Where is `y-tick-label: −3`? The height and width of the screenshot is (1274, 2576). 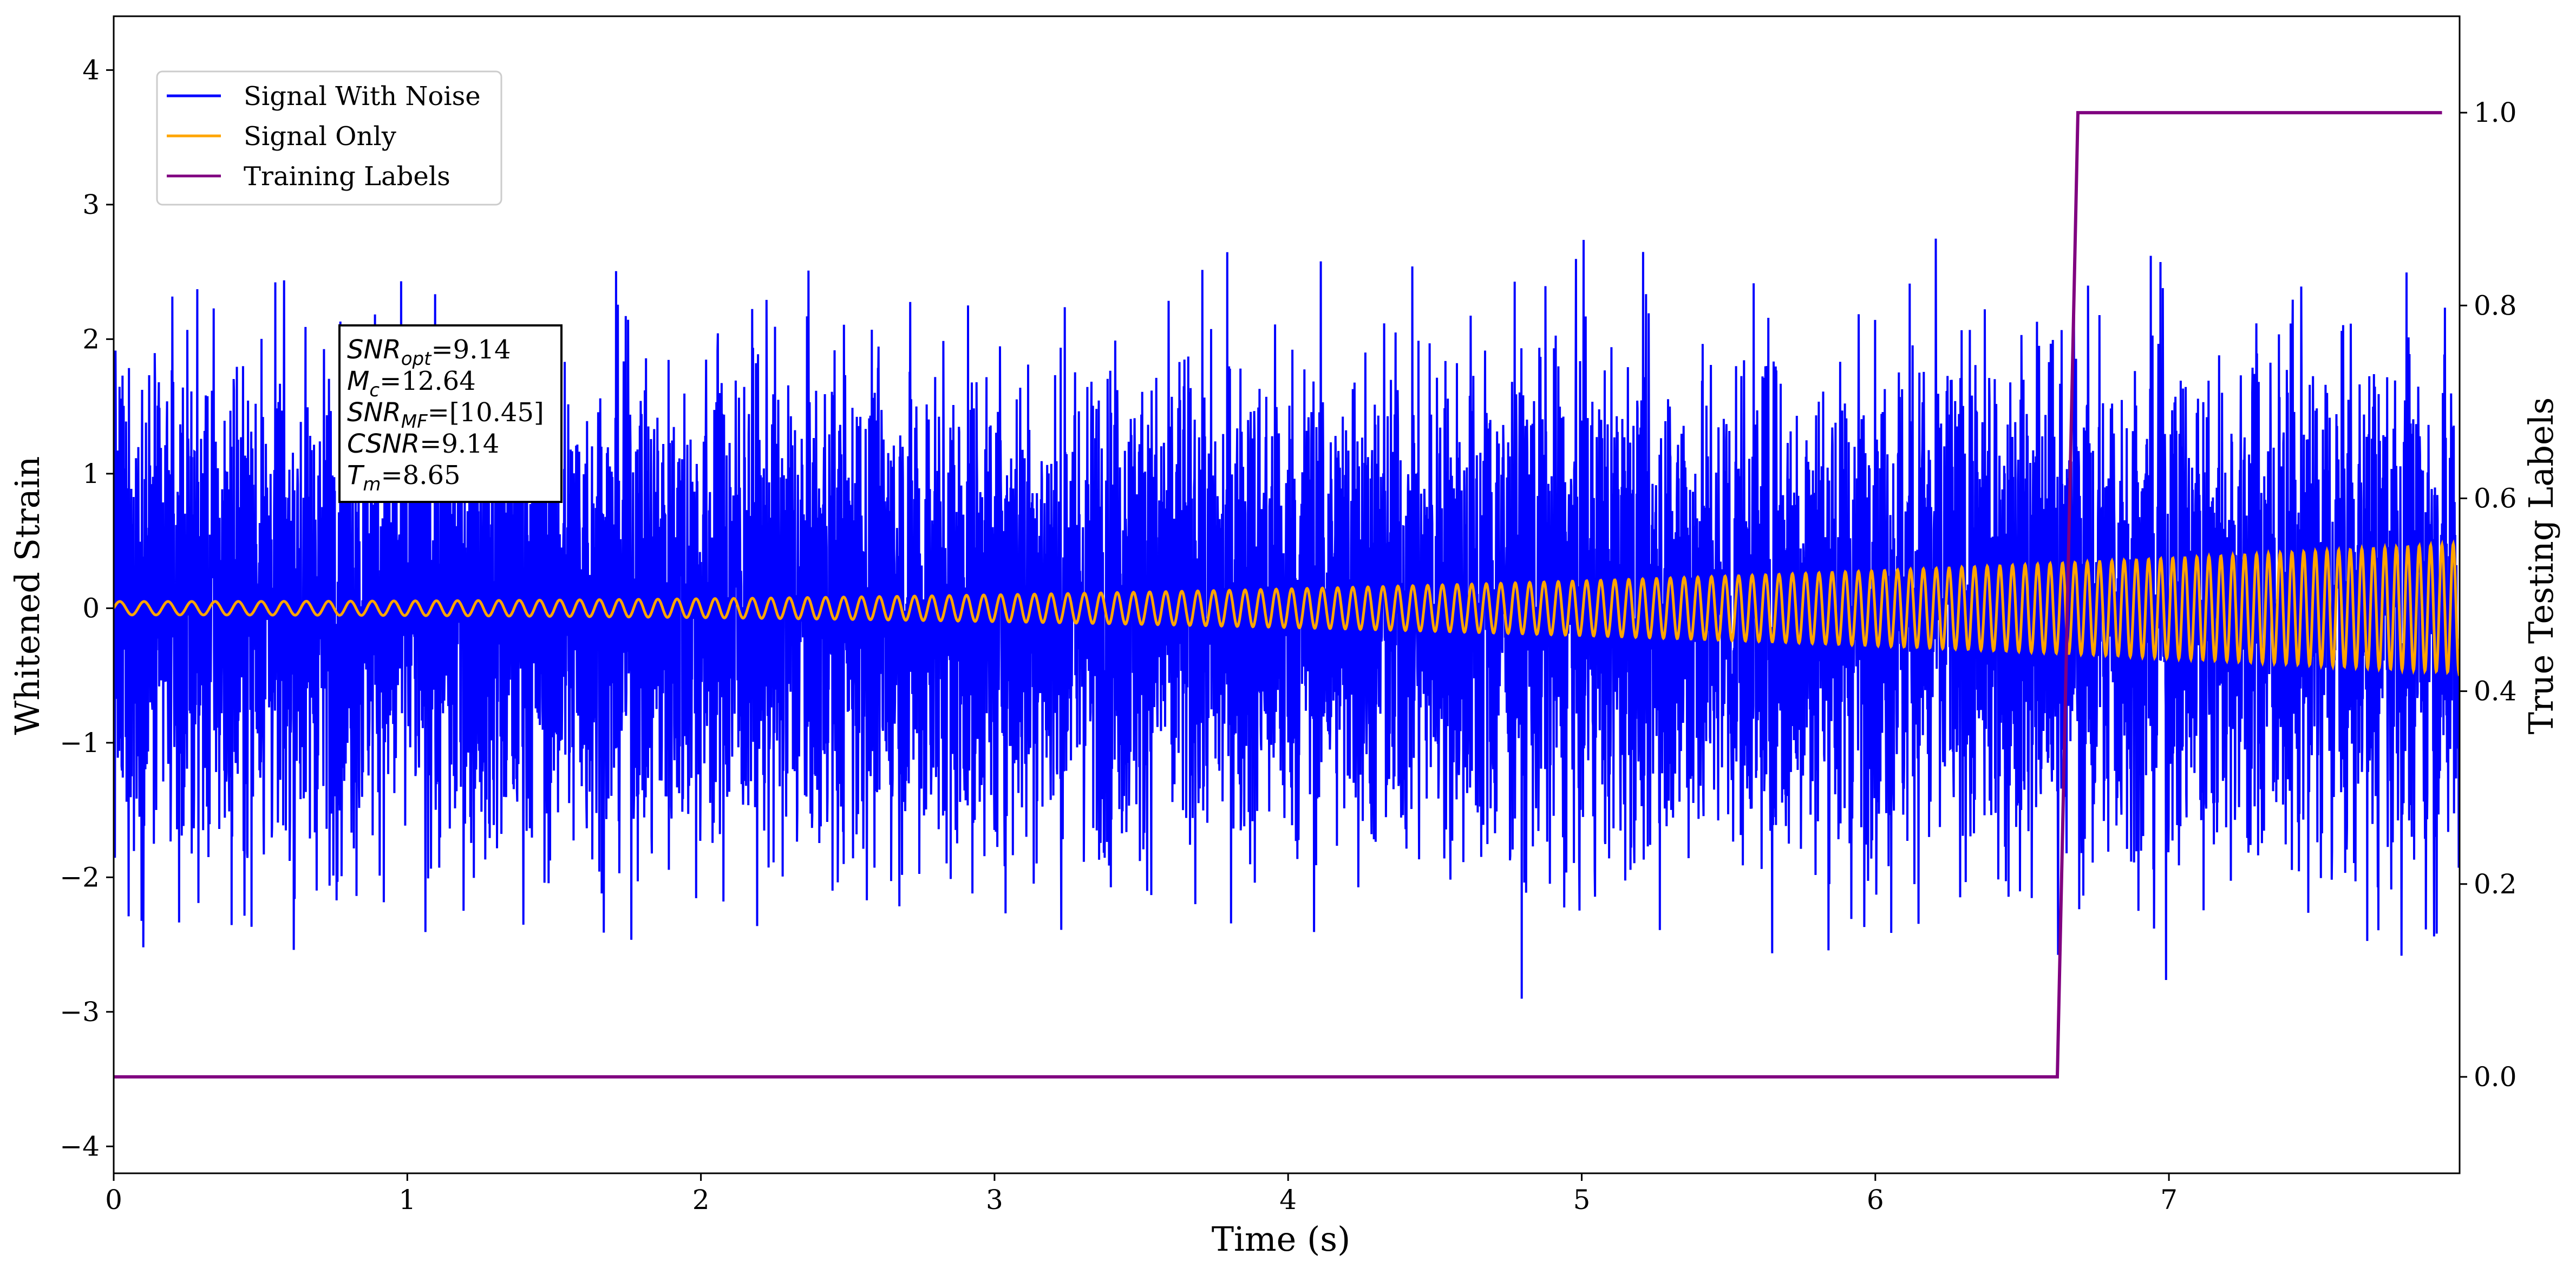 y-tick-label: −3 is located at coordinates (80, 1012).